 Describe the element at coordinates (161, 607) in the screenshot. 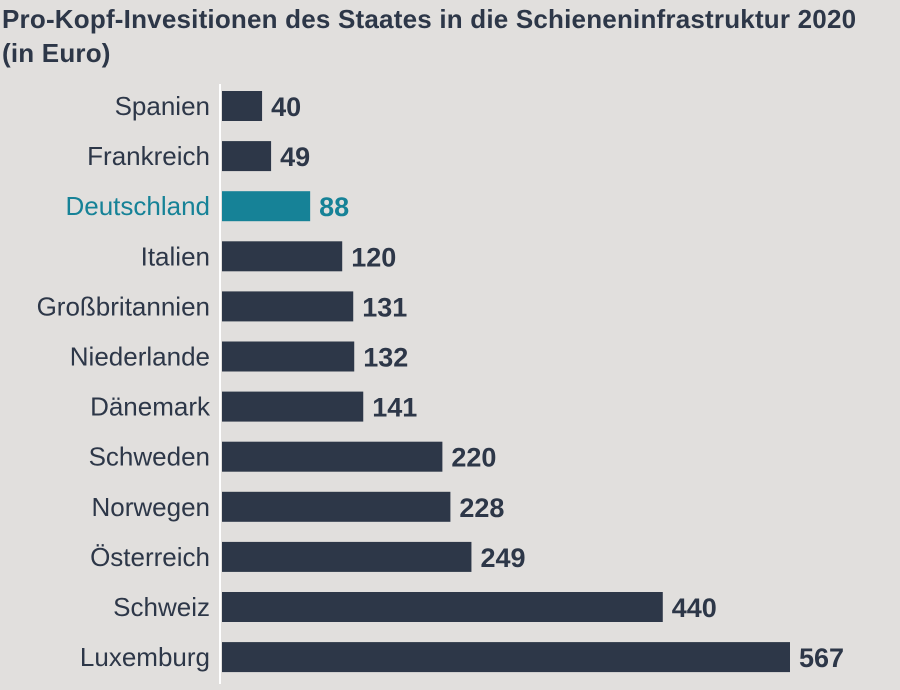

I see `category-label: Schweiz` at that location.